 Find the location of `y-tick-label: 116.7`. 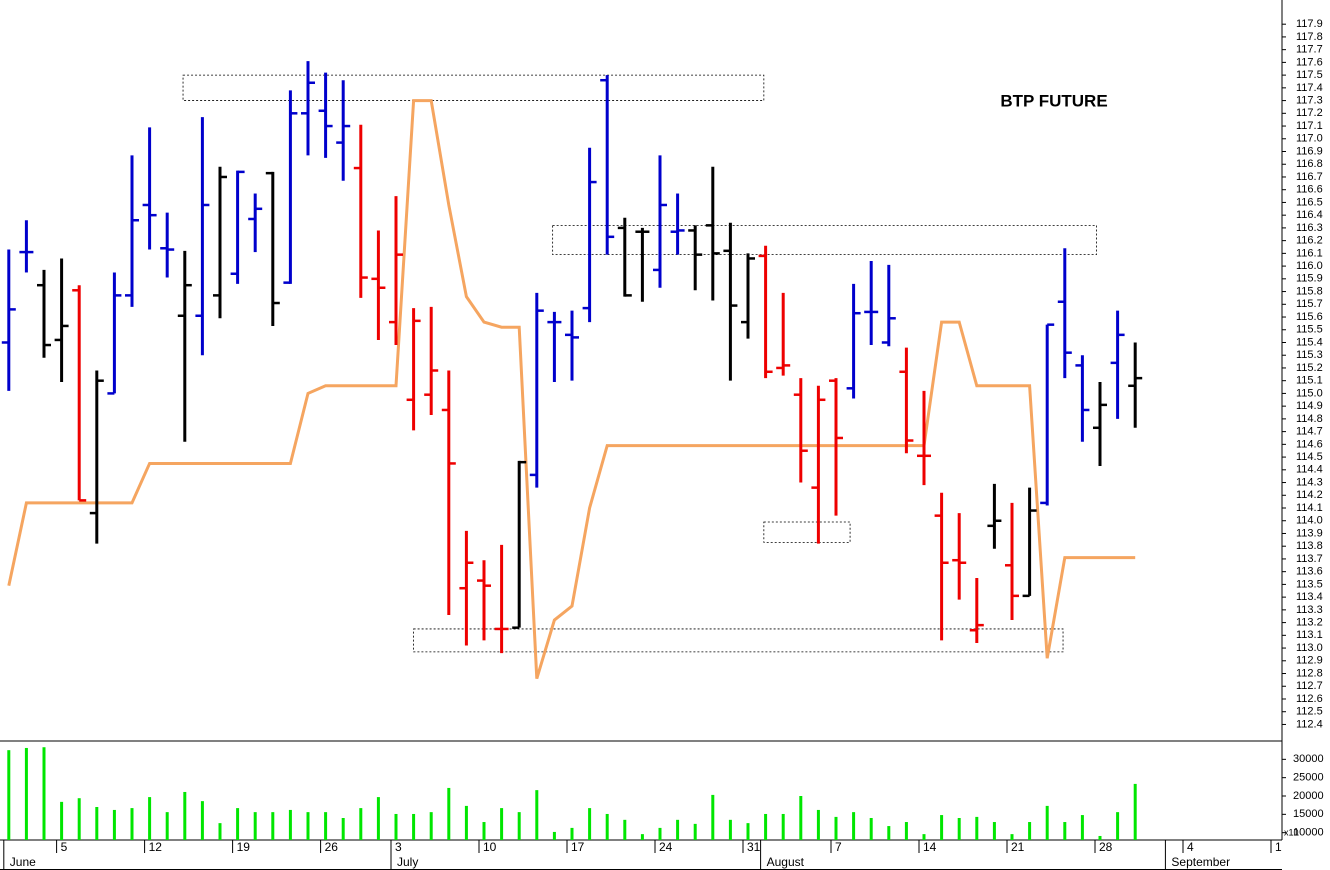

y-tick-label: 116.7 is located at coordinates (1309, 177).